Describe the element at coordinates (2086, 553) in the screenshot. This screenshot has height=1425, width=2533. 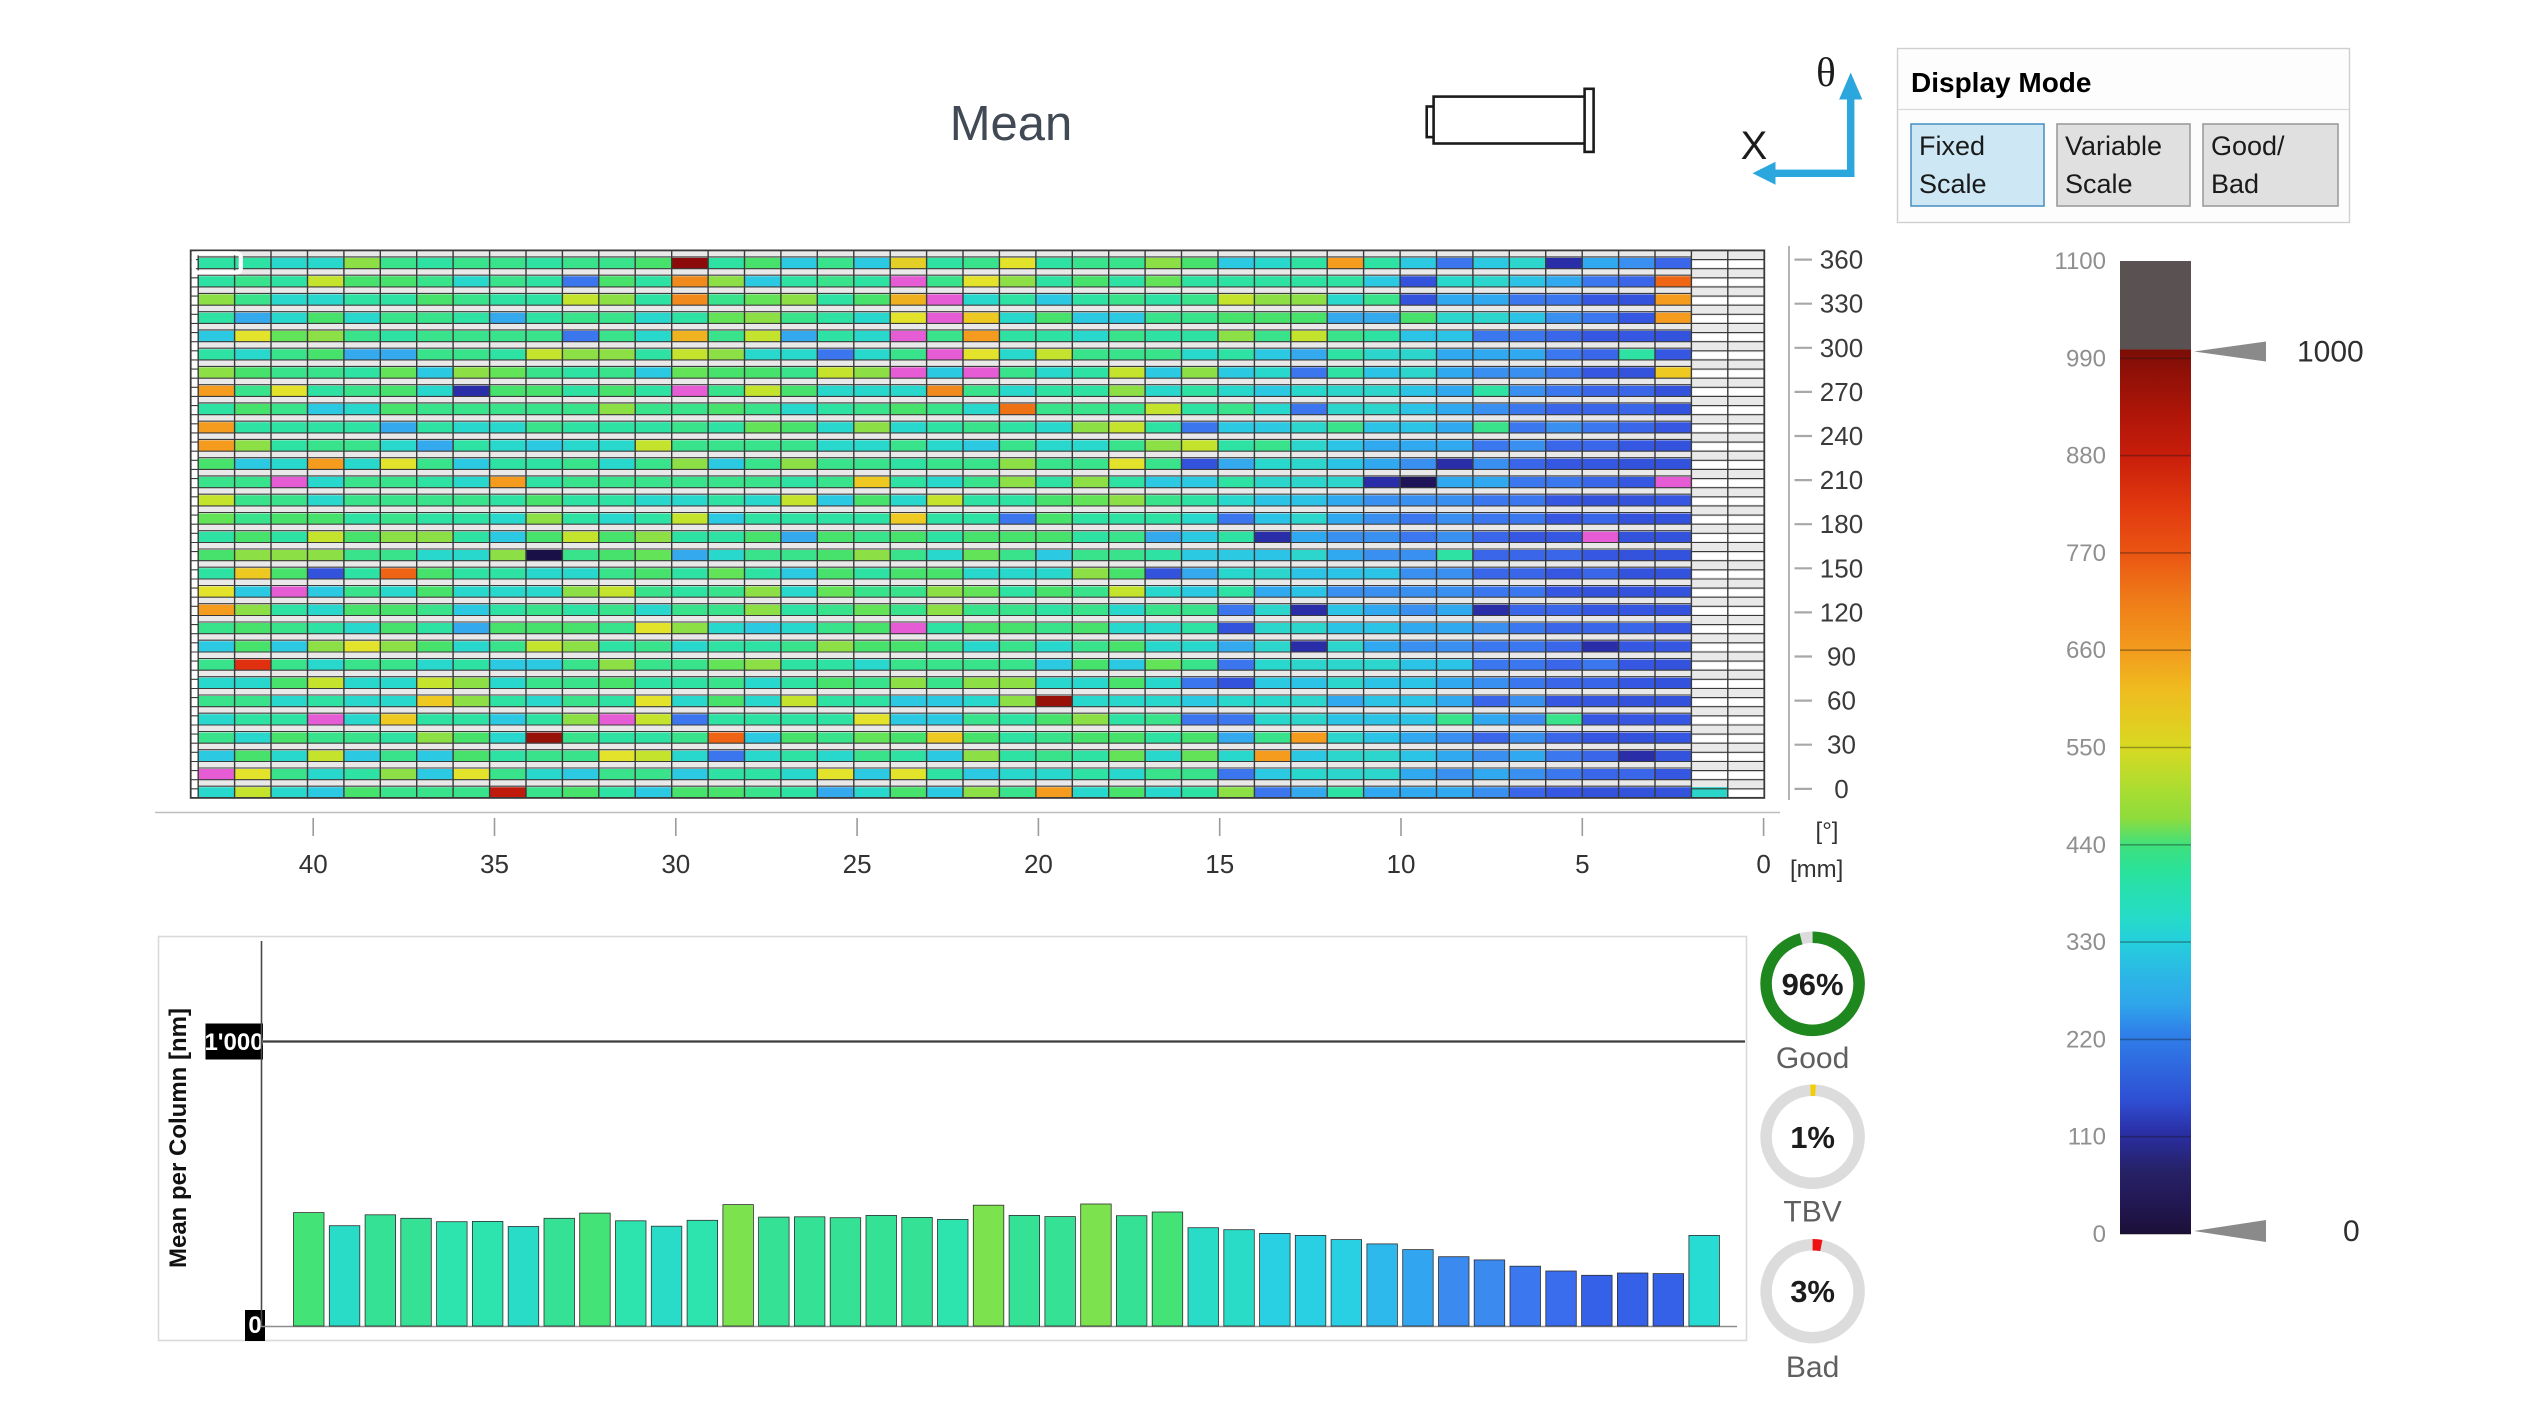
I see `svg-text: 770` at that location.